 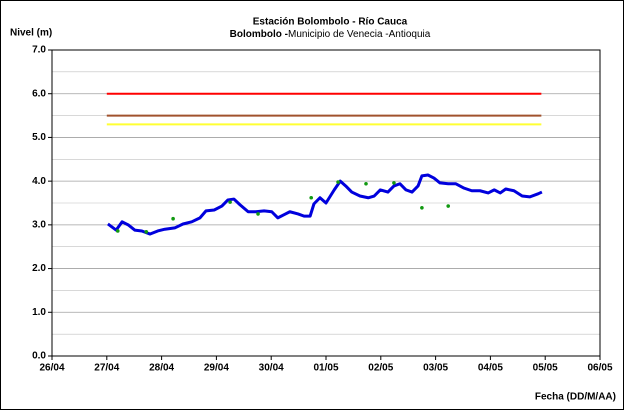 I want to click on y-tick-label: 6.0, so click(x=39, y=93).